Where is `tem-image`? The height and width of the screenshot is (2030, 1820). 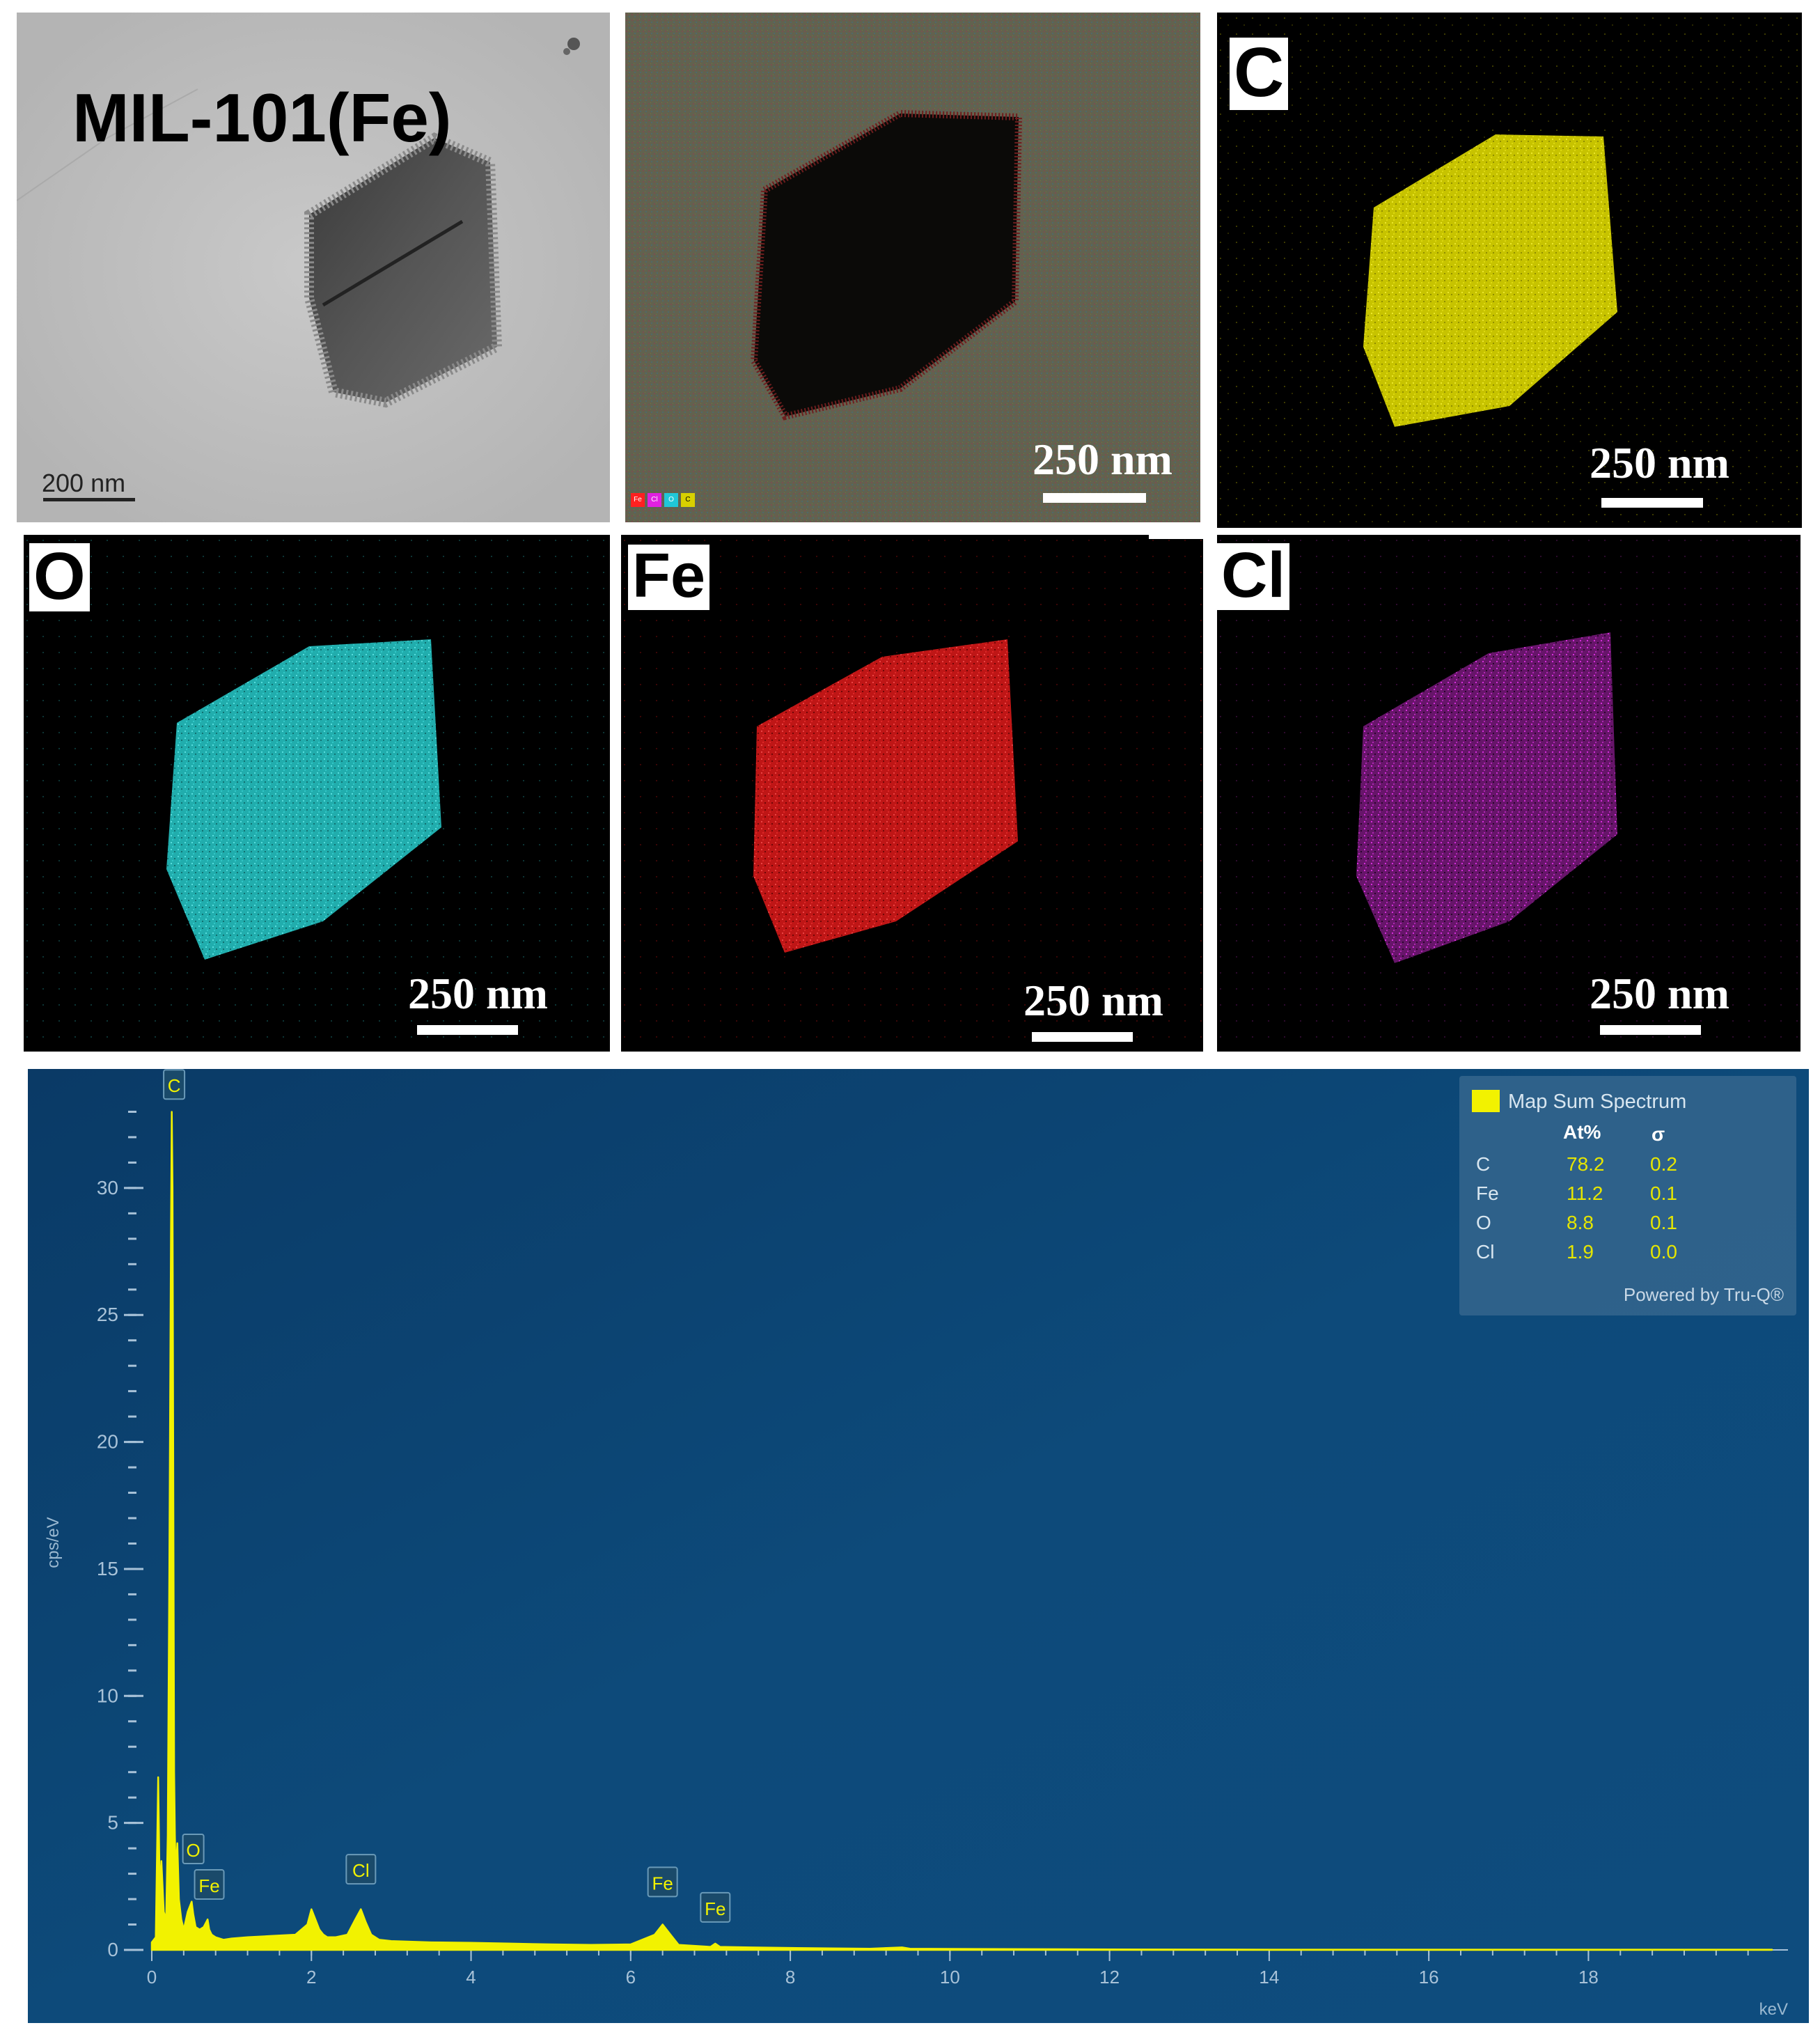 tem-image is located at coordinates (313, 267).